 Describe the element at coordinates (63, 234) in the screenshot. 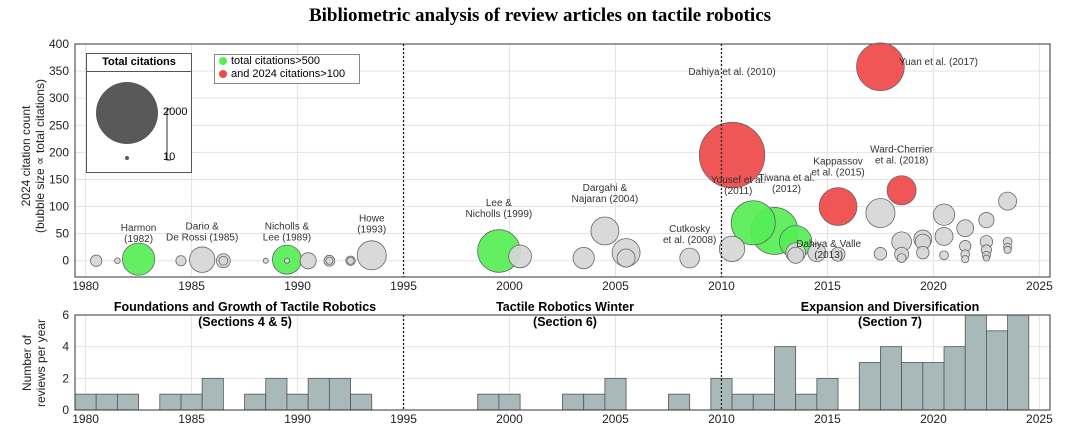

I see `top-ytick-label: 50` at that location.